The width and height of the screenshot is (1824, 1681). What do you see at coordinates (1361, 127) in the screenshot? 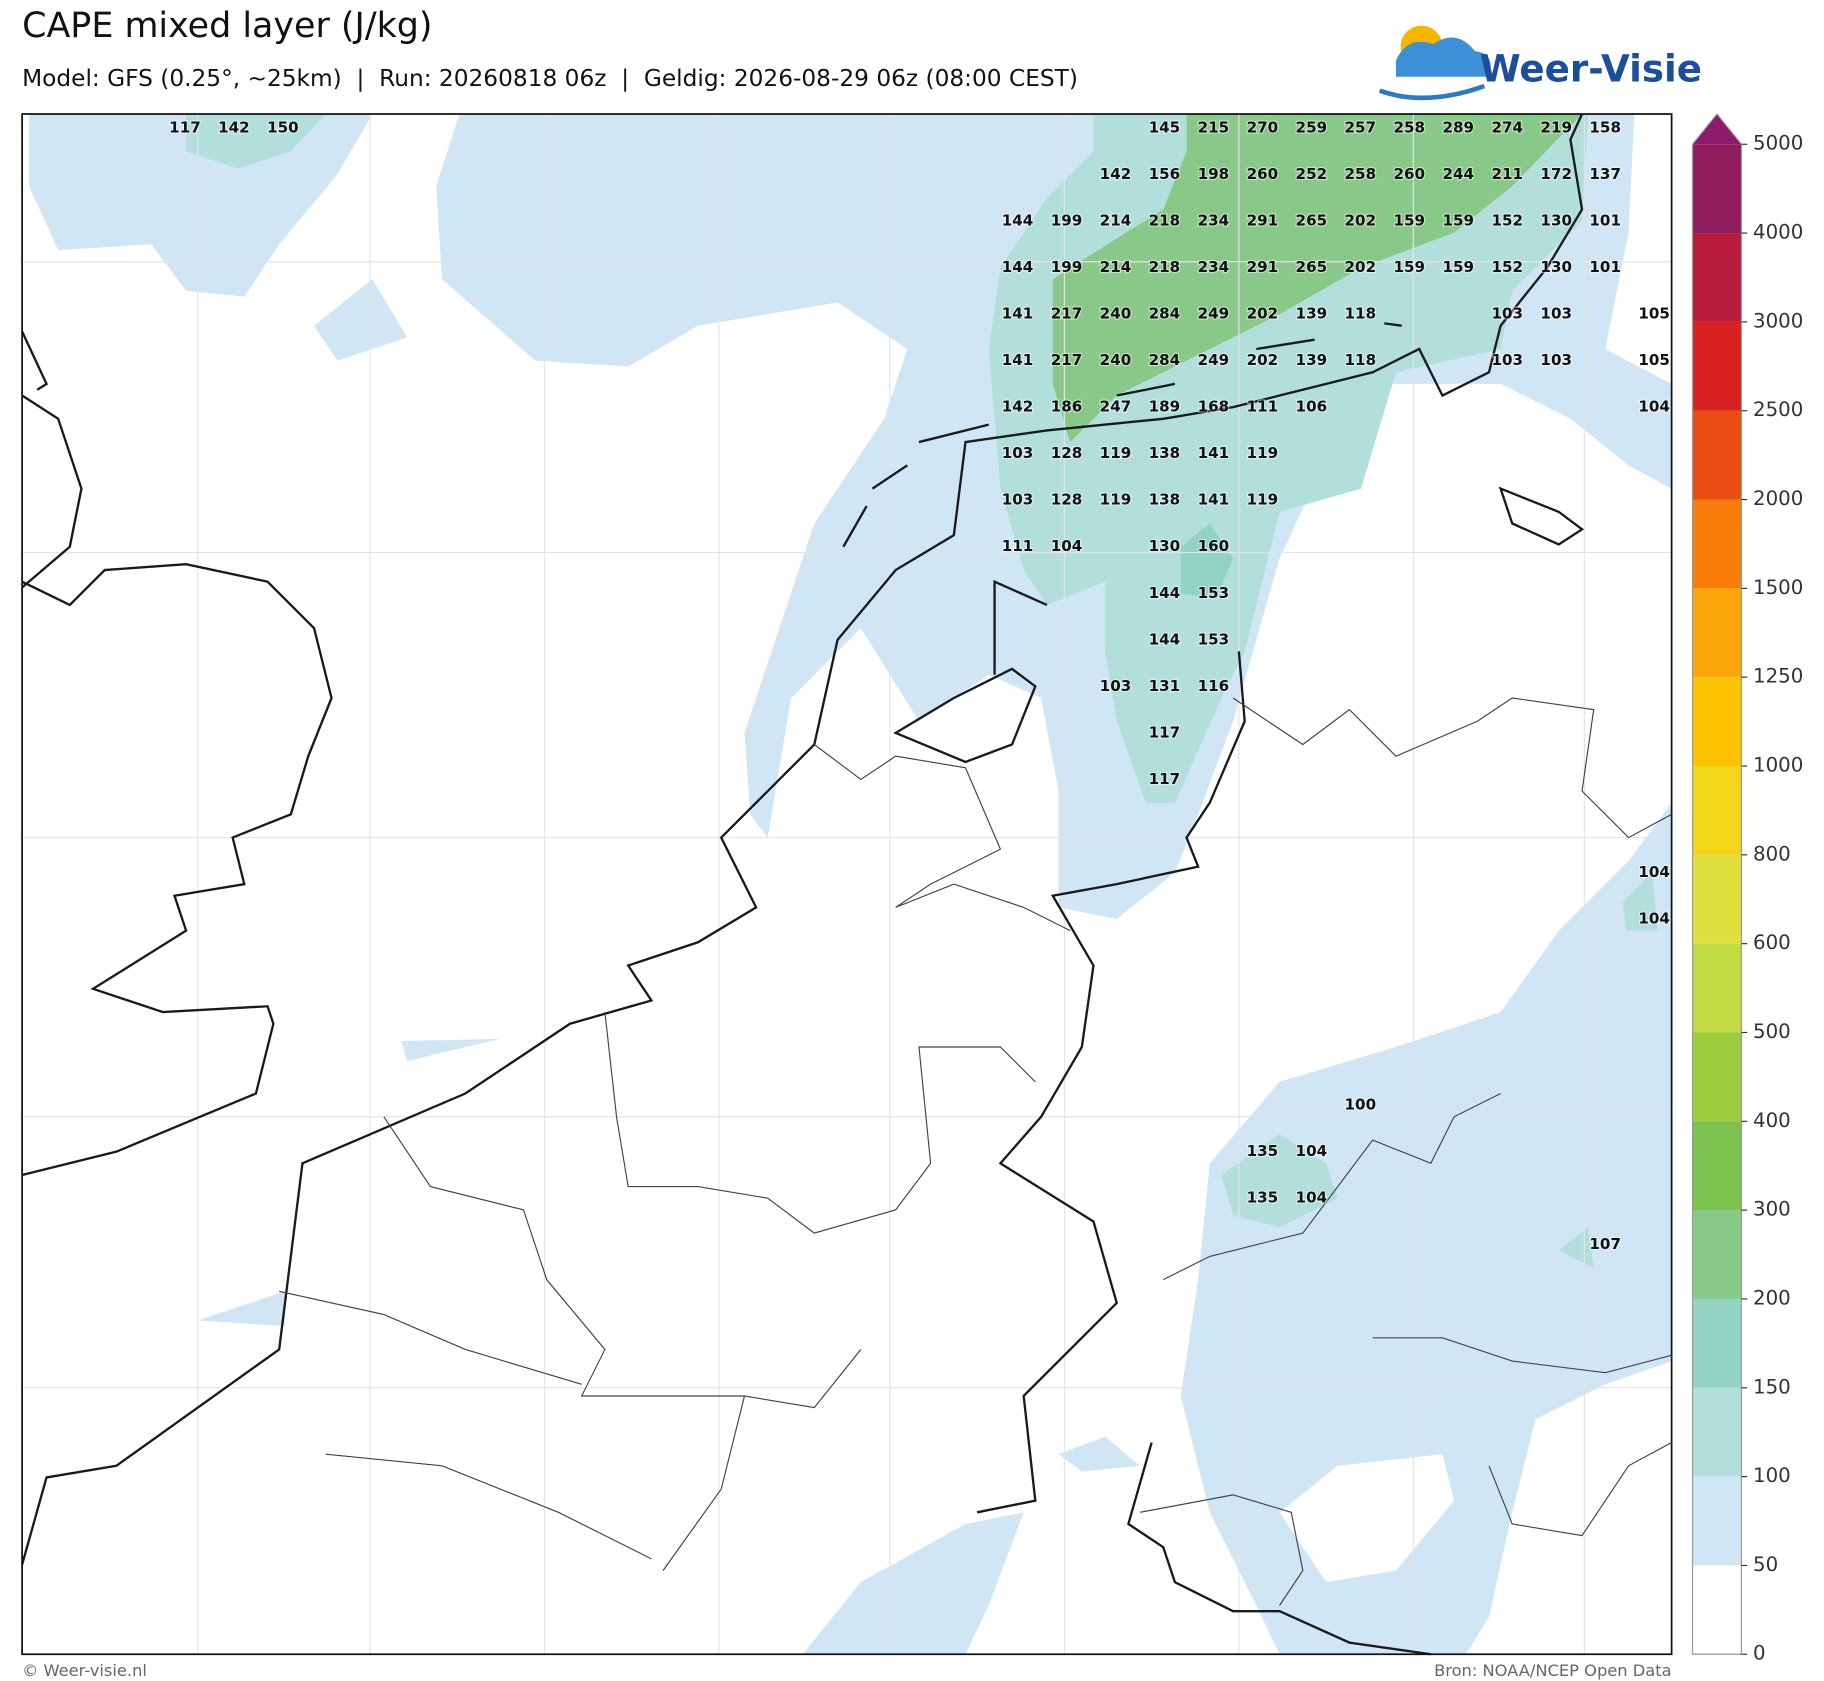
I see `cape-label: 257` at bounding box center [1361, 127].